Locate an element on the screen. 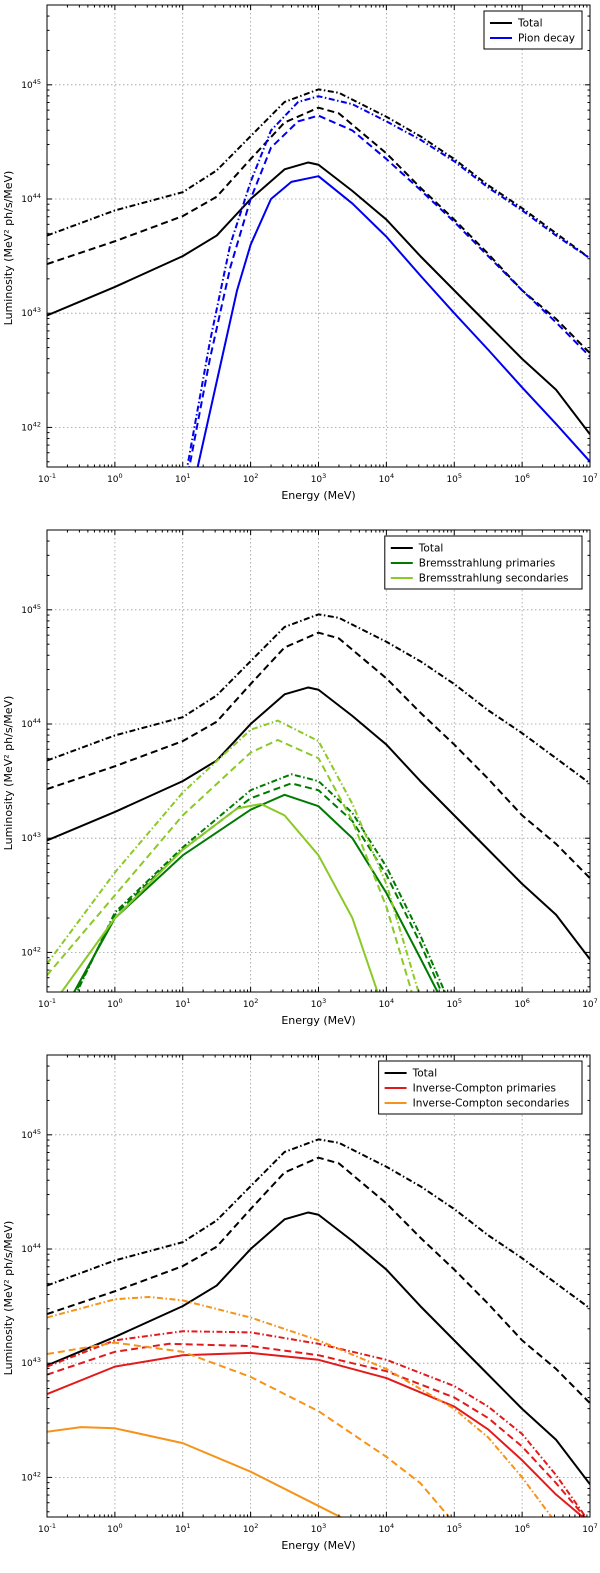 This screenshot has width=600, height=1573. series-line: Brems primaries (dash-dot) is located at coordinates (260, 882).